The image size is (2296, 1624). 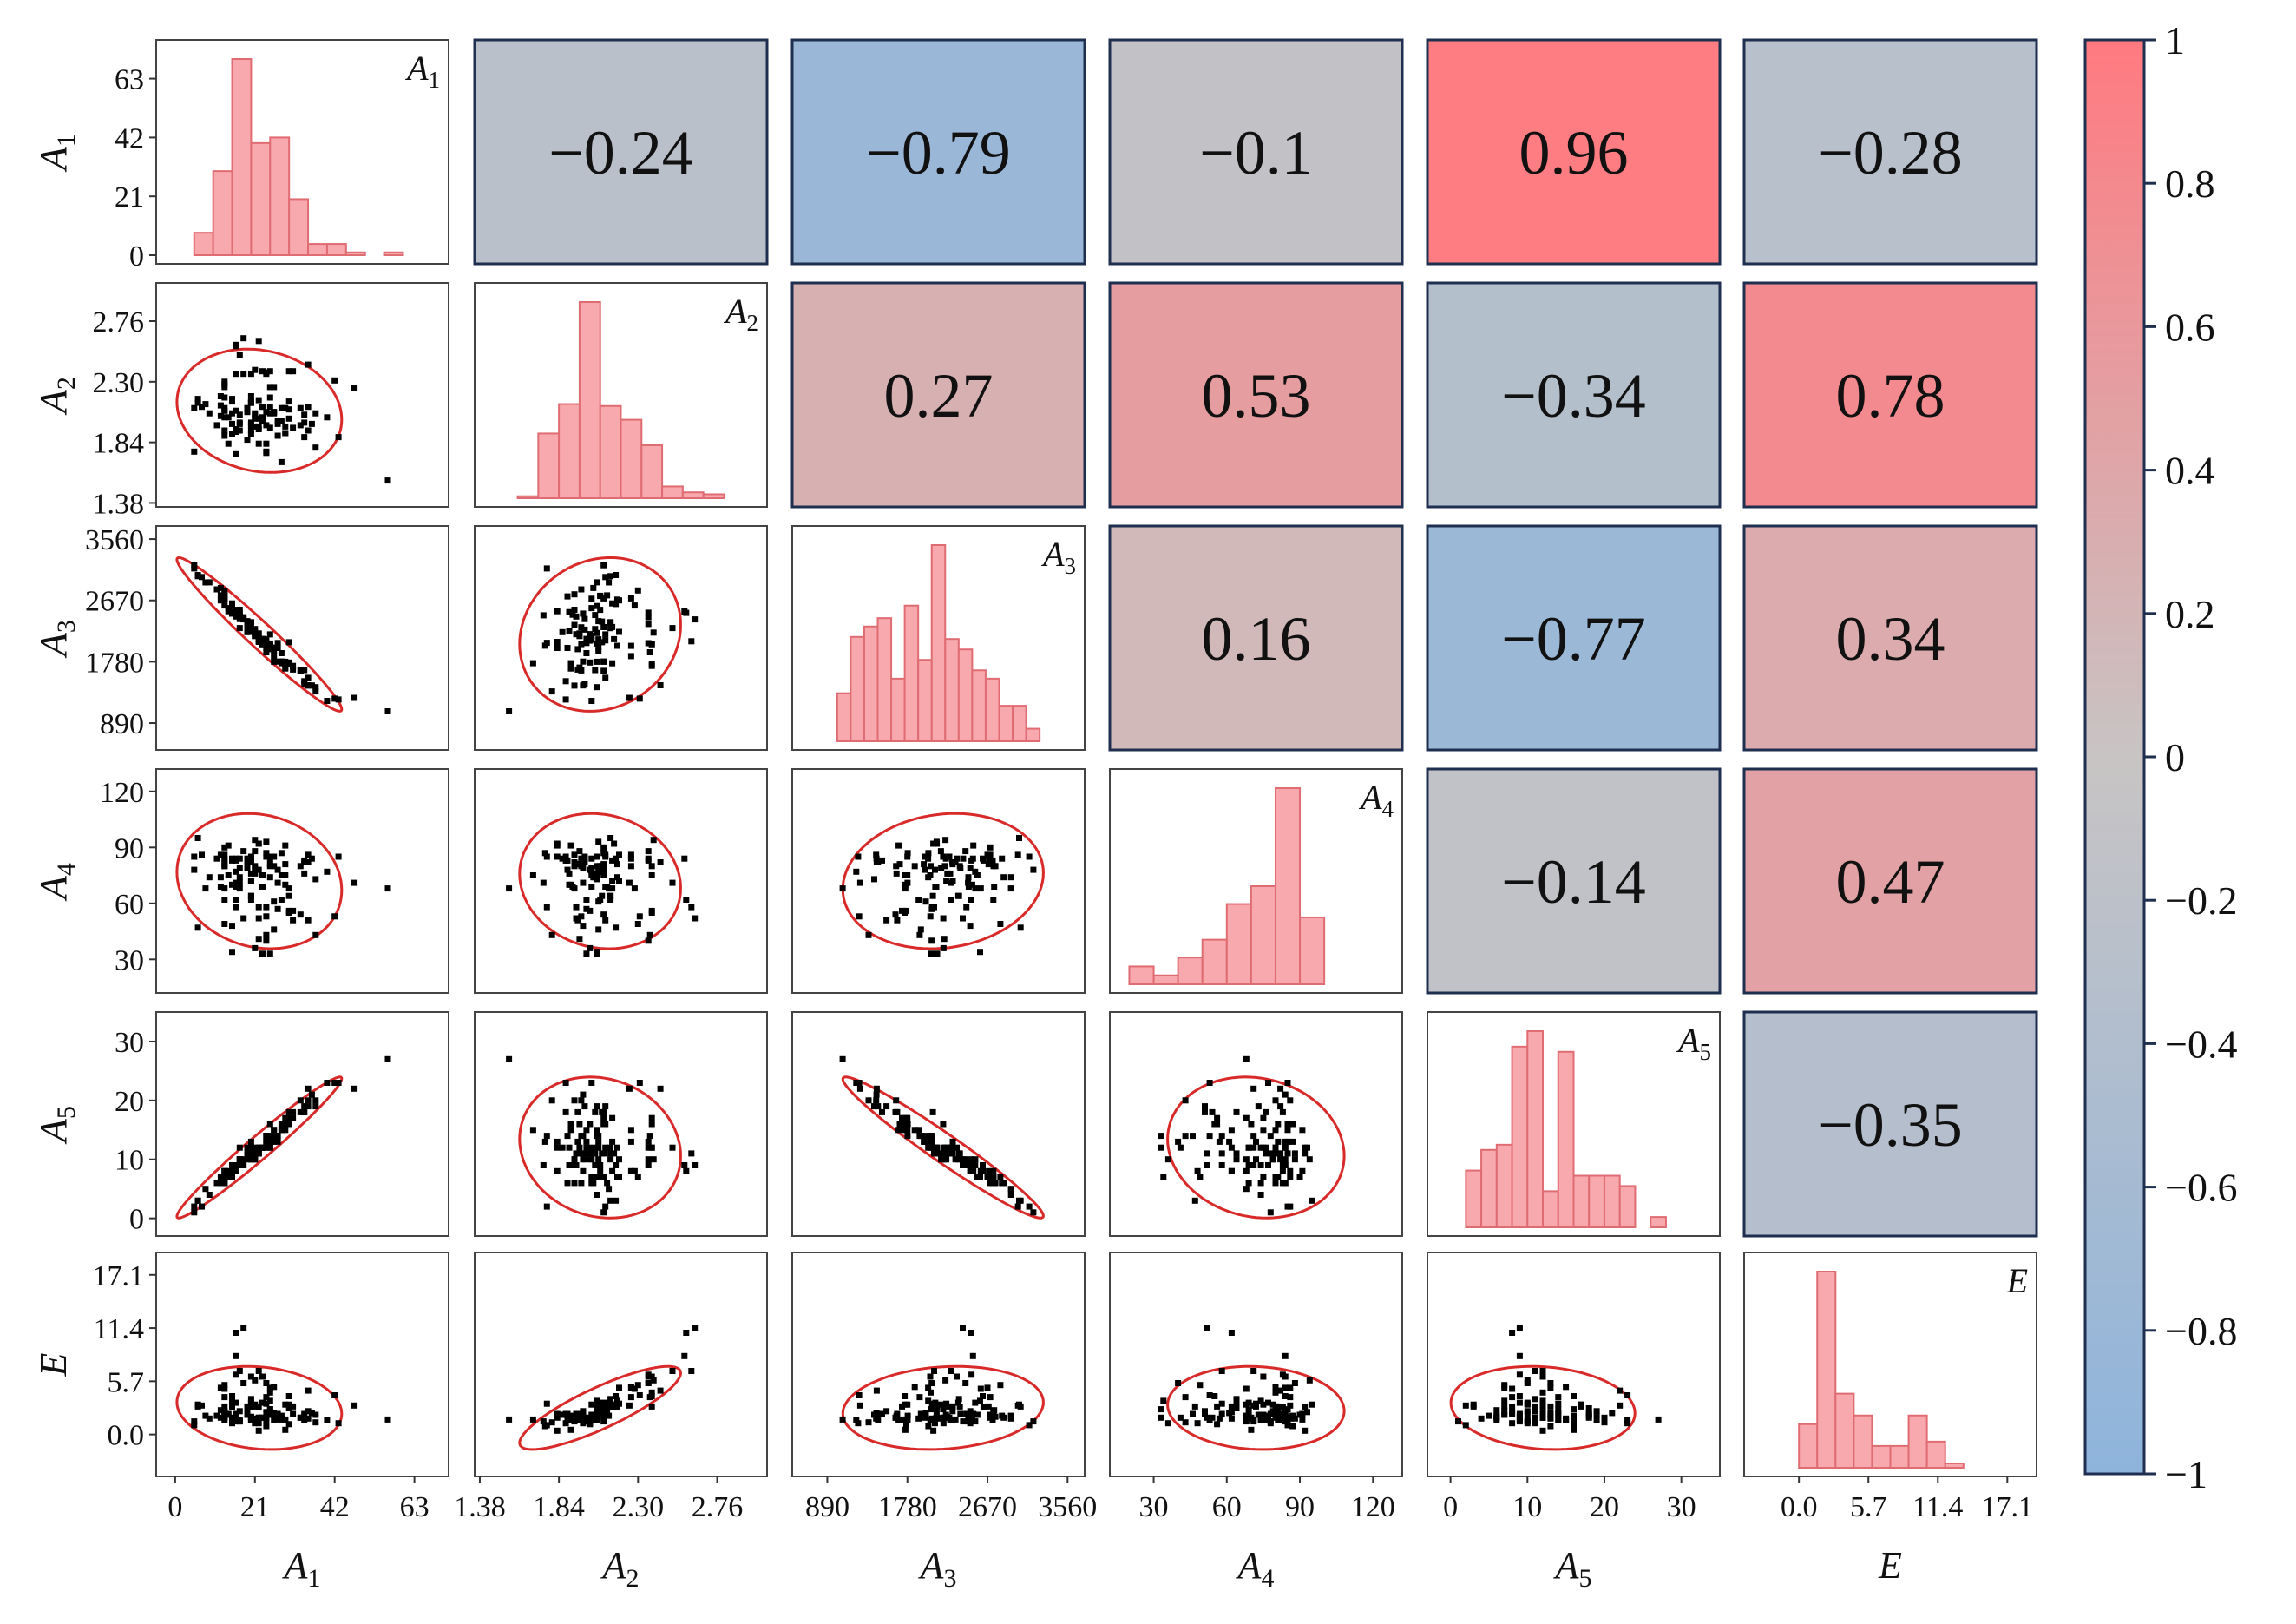 I want to click on x-tick-label: 890, so click(x=827, y=1507).